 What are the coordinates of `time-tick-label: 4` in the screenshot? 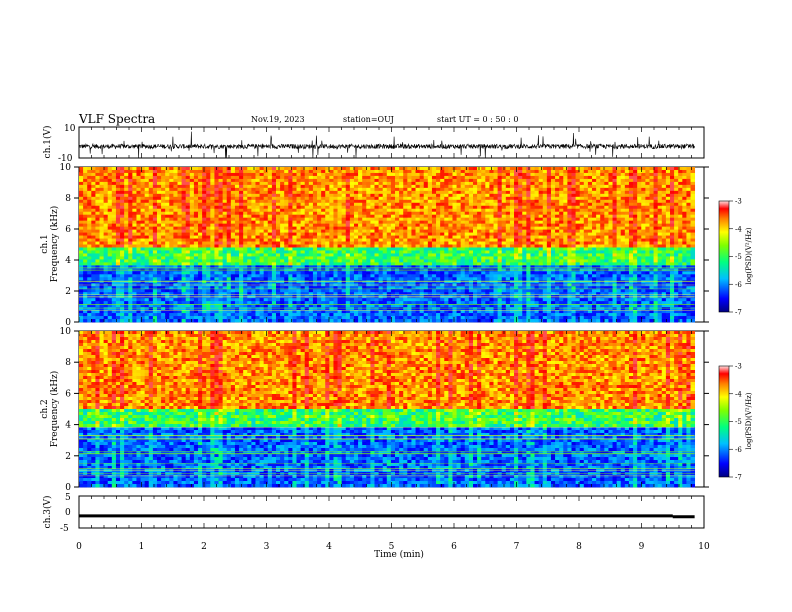 It's located at (329, 547).